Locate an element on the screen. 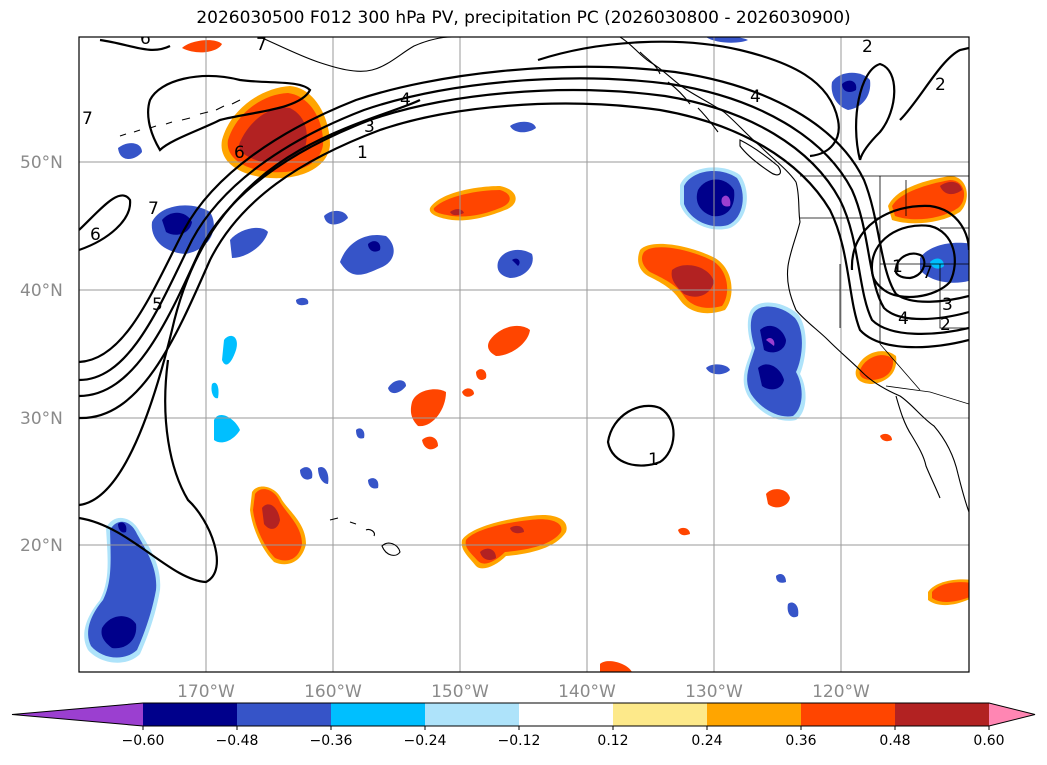 This screenshot has width=1047, height=765. pv-contour-label: 3 is located at coordinates (947, 305).